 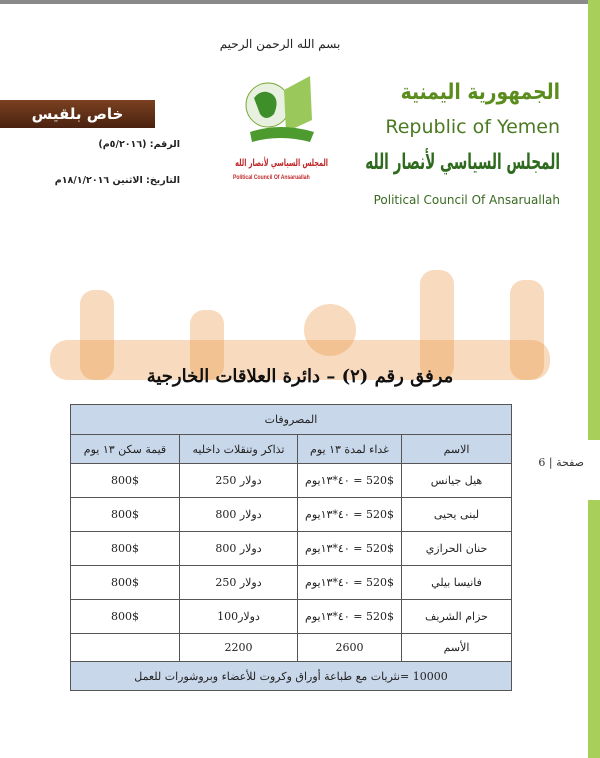 What do you see at coordinates (472, 127) in the screenshot?
I see `republic-english: Republic of Yemen` at bounding box center [472, 127].